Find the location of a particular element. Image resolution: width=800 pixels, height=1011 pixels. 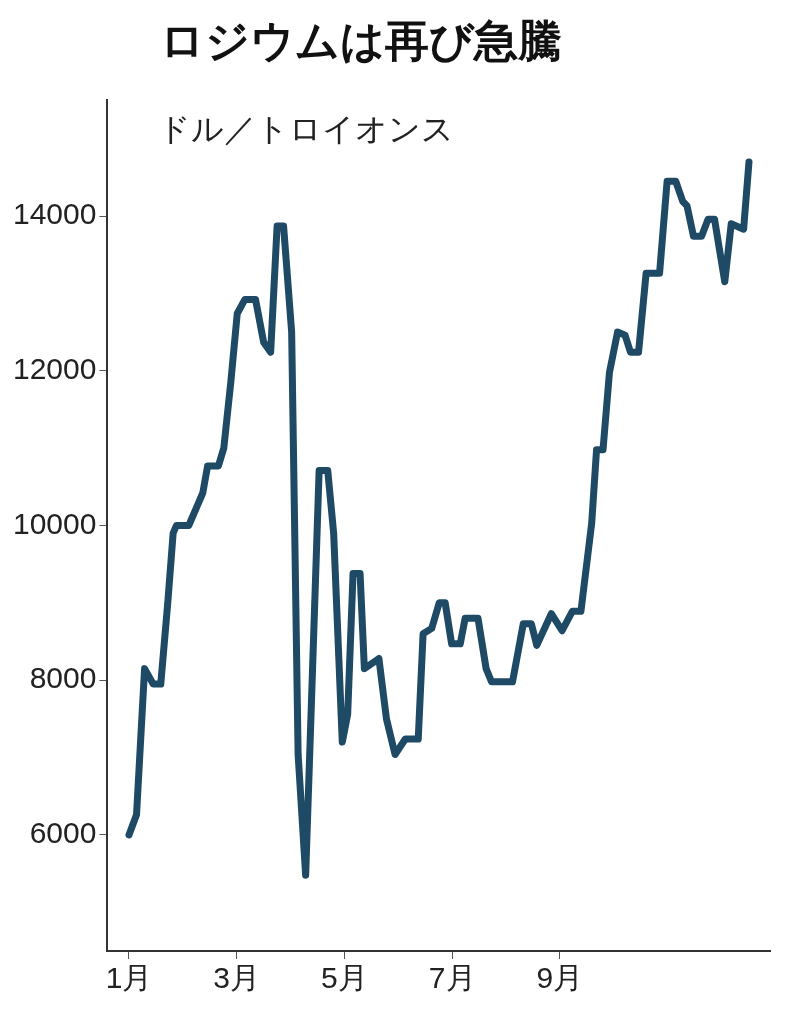

x-tick-label: 3月 is located at coordinates (237, 978).